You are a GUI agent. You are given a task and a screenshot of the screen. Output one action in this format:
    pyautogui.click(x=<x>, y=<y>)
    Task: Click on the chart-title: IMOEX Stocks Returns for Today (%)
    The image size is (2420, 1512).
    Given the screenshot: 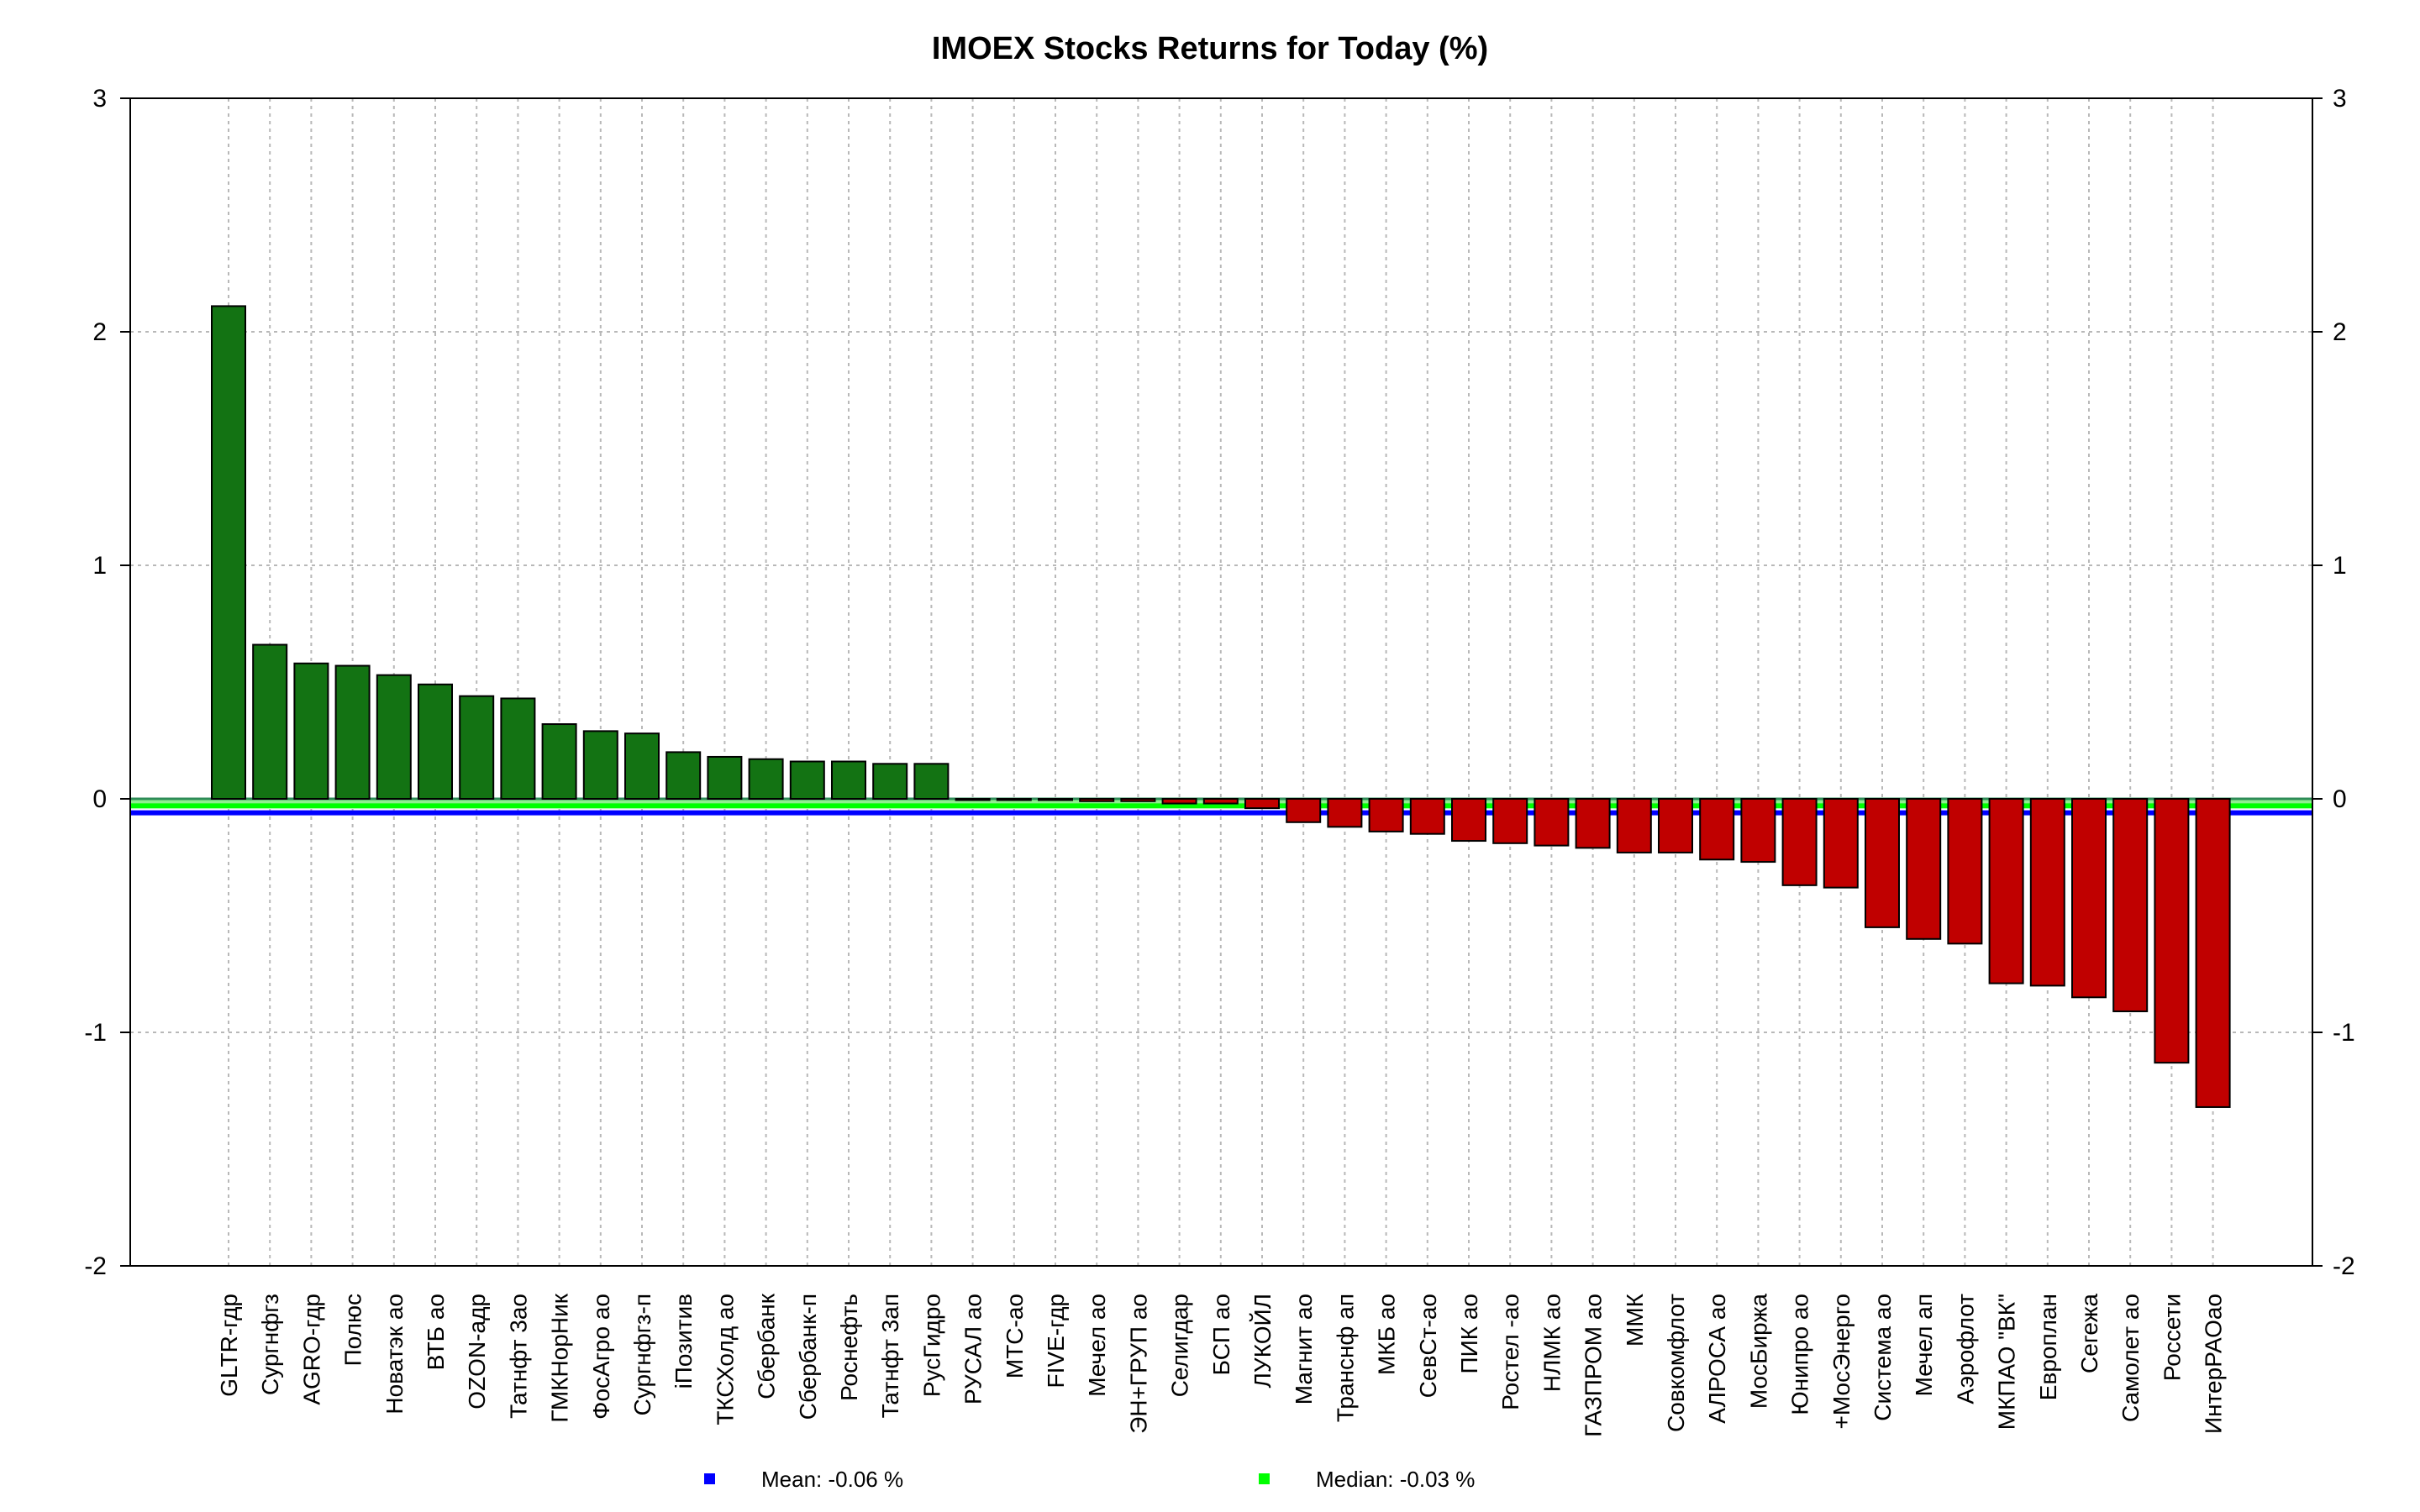 What is the action you would take?
    pyautogui.click(x=1210, y=48)
    